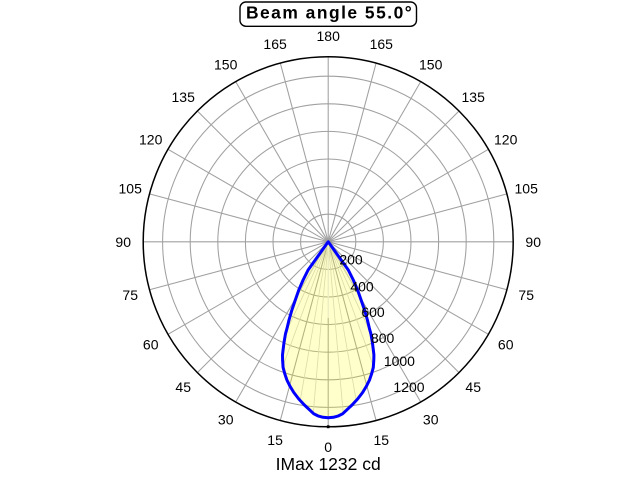 Image resolution: width=640 pixels, height=480 pixels. Describe the element at coordinates (383, 338) in the screenshot. I see `svg-text: 800` at that location.